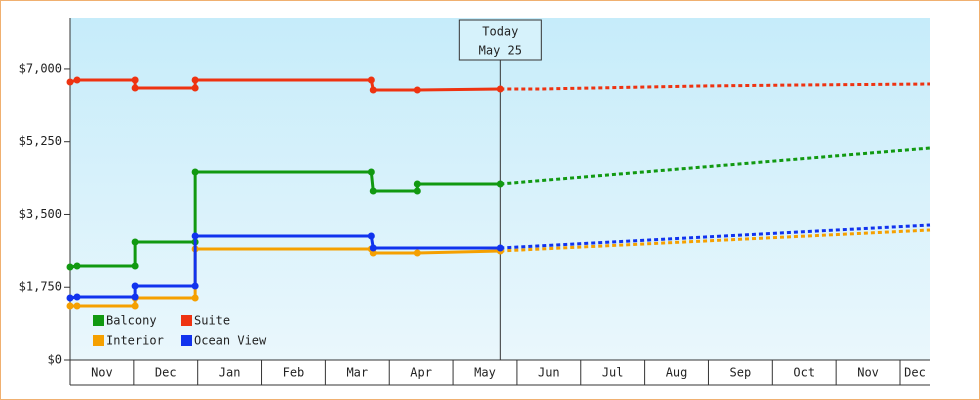 This screenshot has height=400, width=980. I want to click on x-tick-label: Jul, so click(613, 373).